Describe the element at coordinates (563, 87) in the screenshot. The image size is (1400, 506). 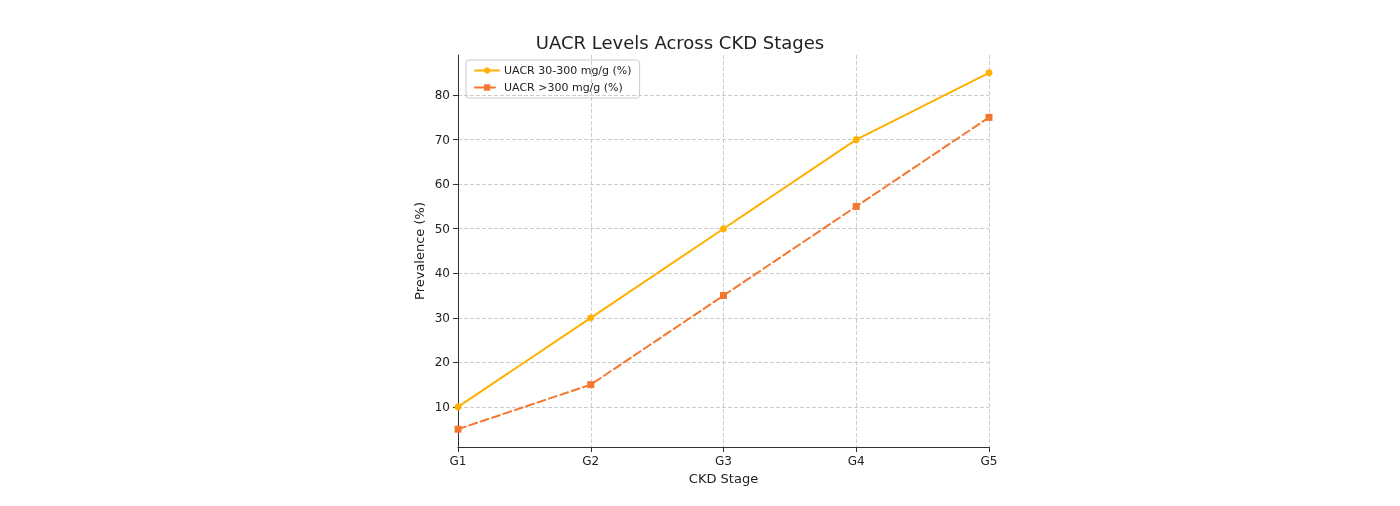
I see `legend-label: UACR >300 mg/g (%)` at that location.